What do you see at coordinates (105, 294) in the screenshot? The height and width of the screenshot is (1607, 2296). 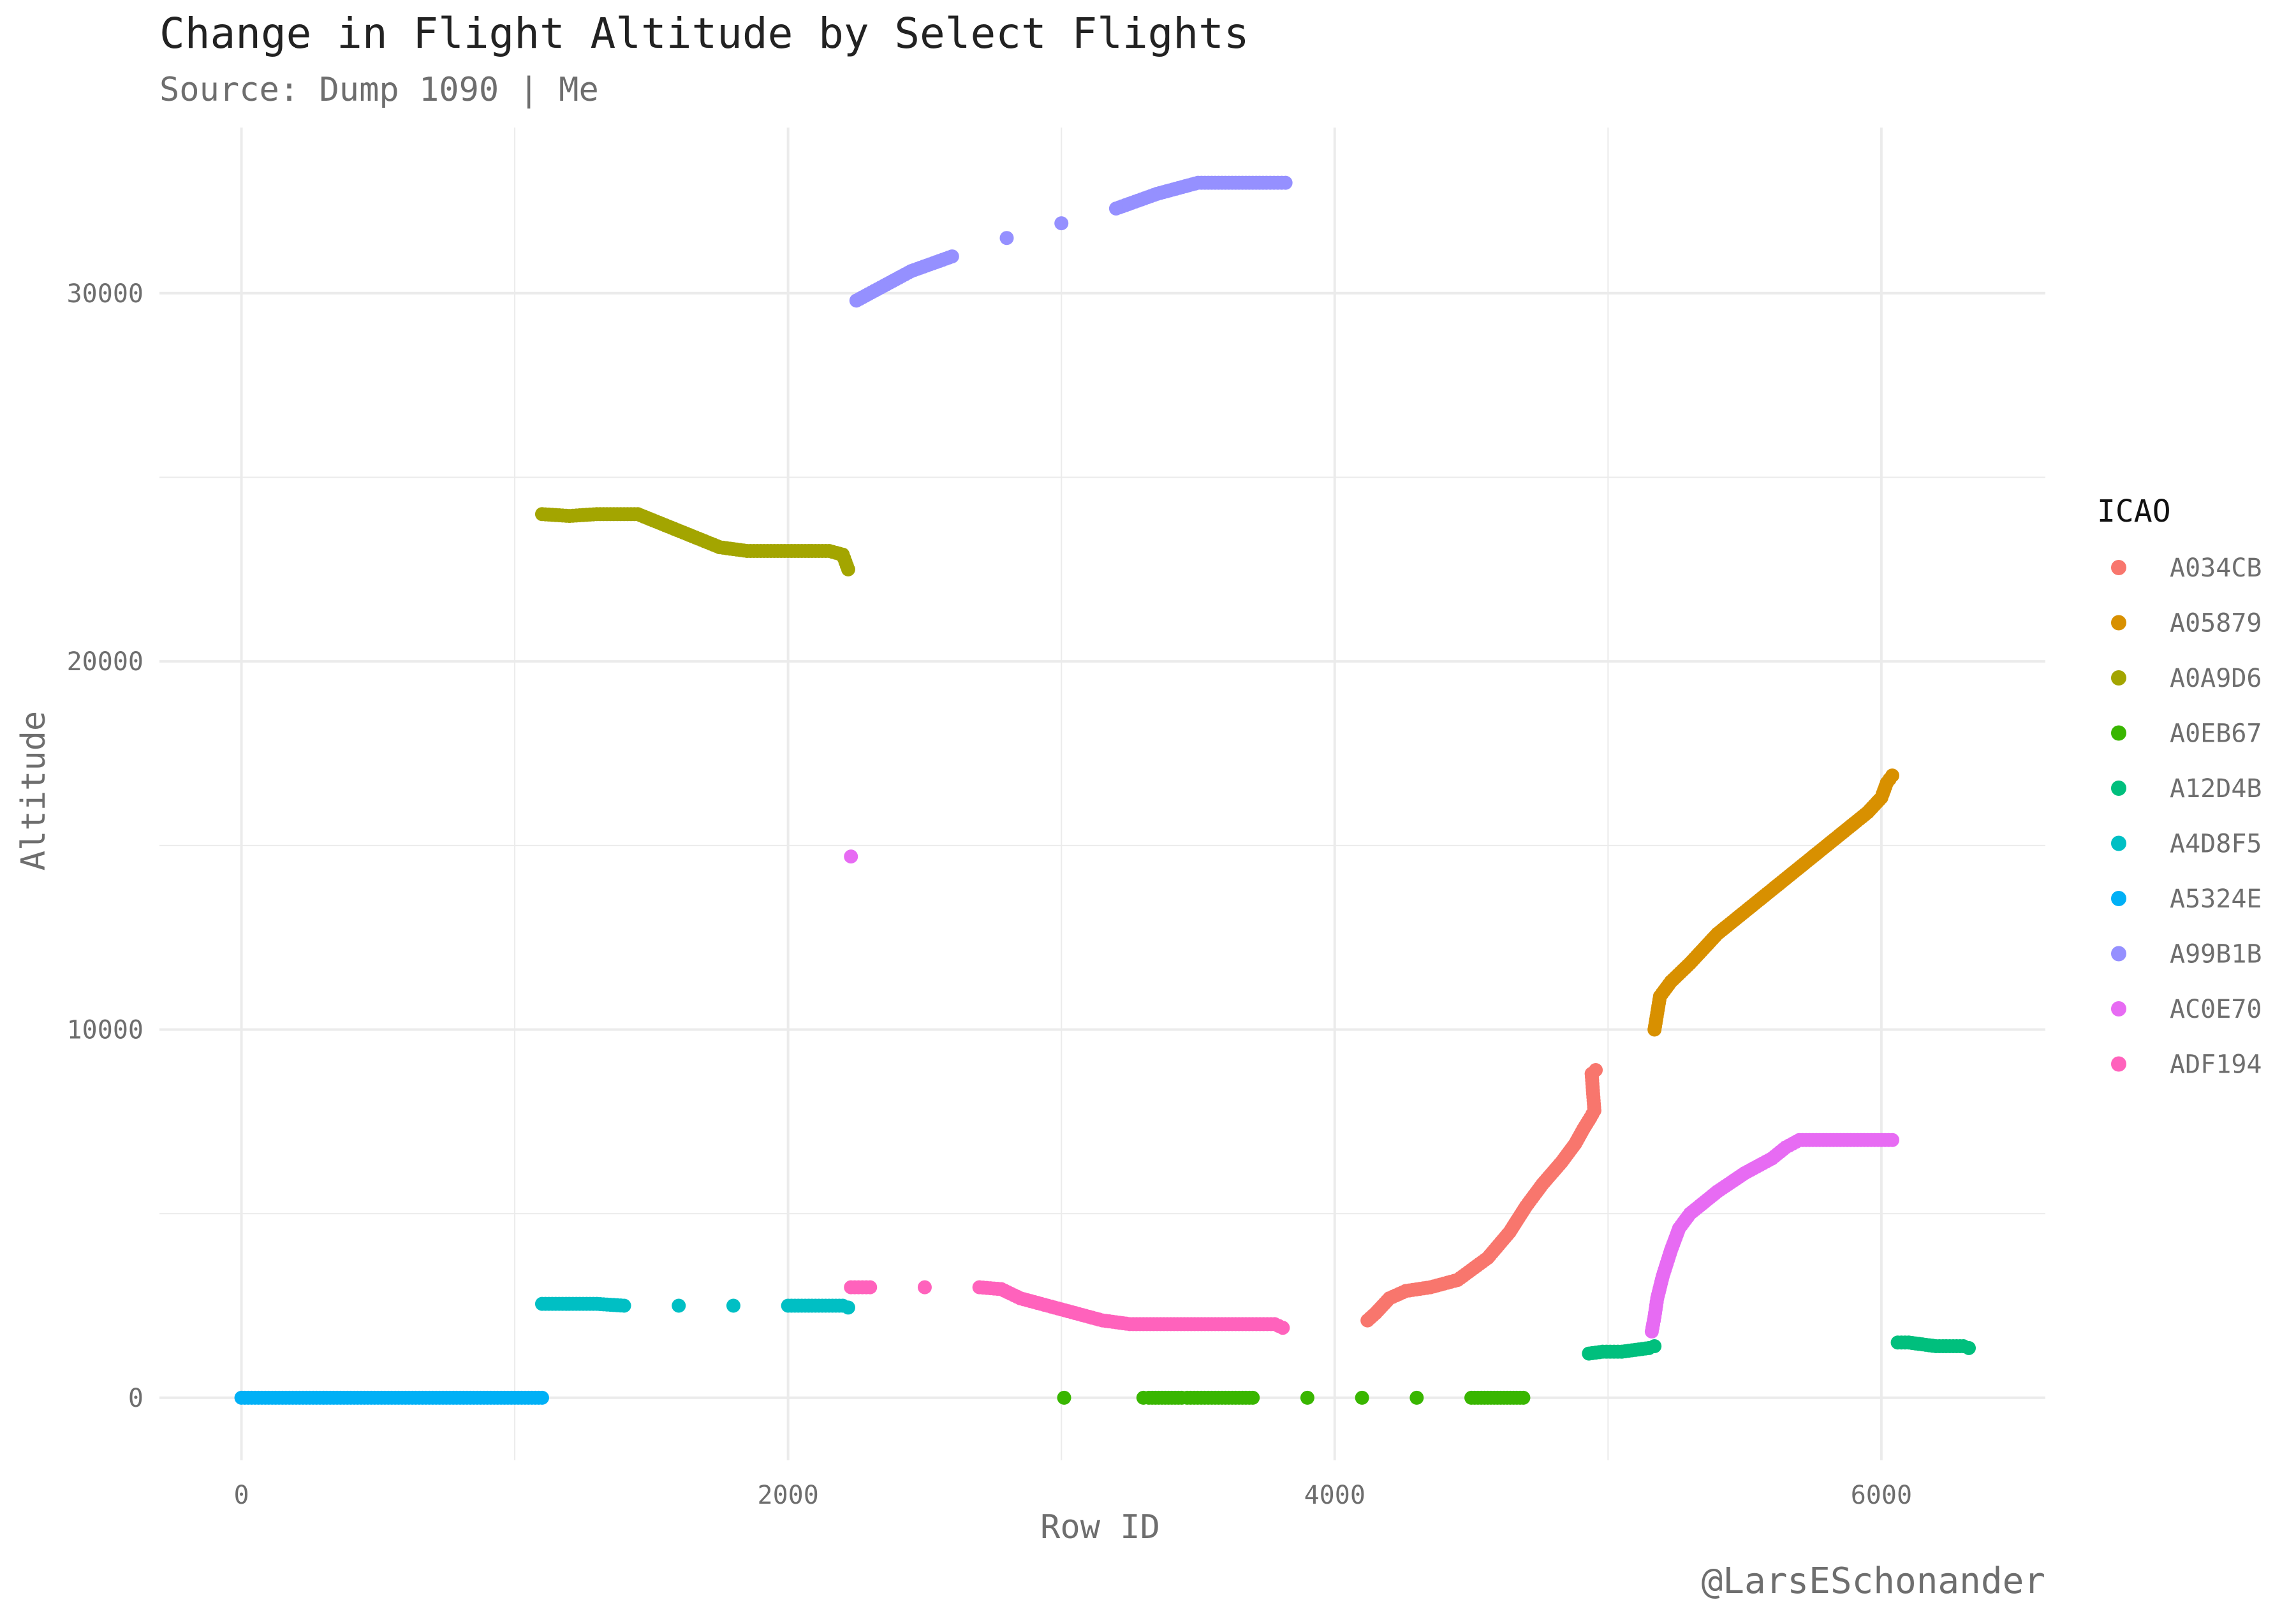 I see `y-tick-label: 30000` at bounding box center [105, 294].